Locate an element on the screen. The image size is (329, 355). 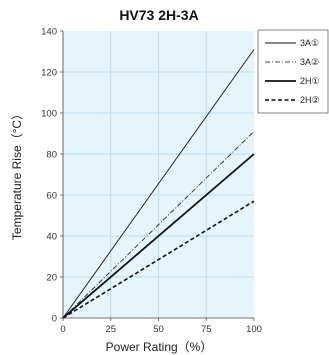
y-tick-label: 80 is located at coordinates (51, 155).